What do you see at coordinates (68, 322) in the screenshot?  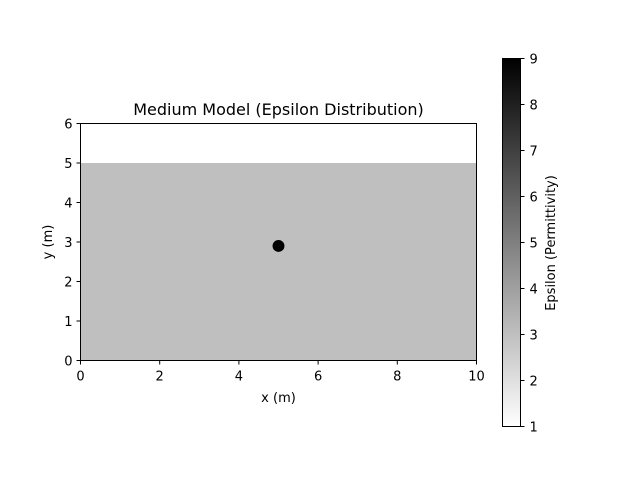 I see `y-tick-label-1: 1` at bounding box center [68, 322].